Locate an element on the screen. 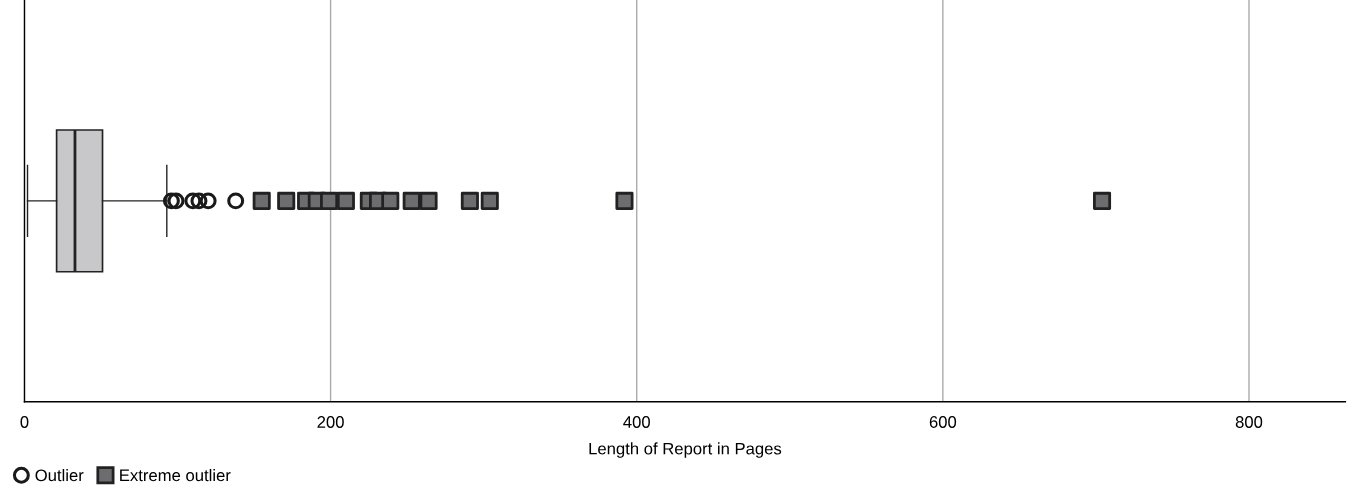 The height and width of the screenshot is (496, 1359). x-tick-label: 200 is located at coordinates (330, 422).